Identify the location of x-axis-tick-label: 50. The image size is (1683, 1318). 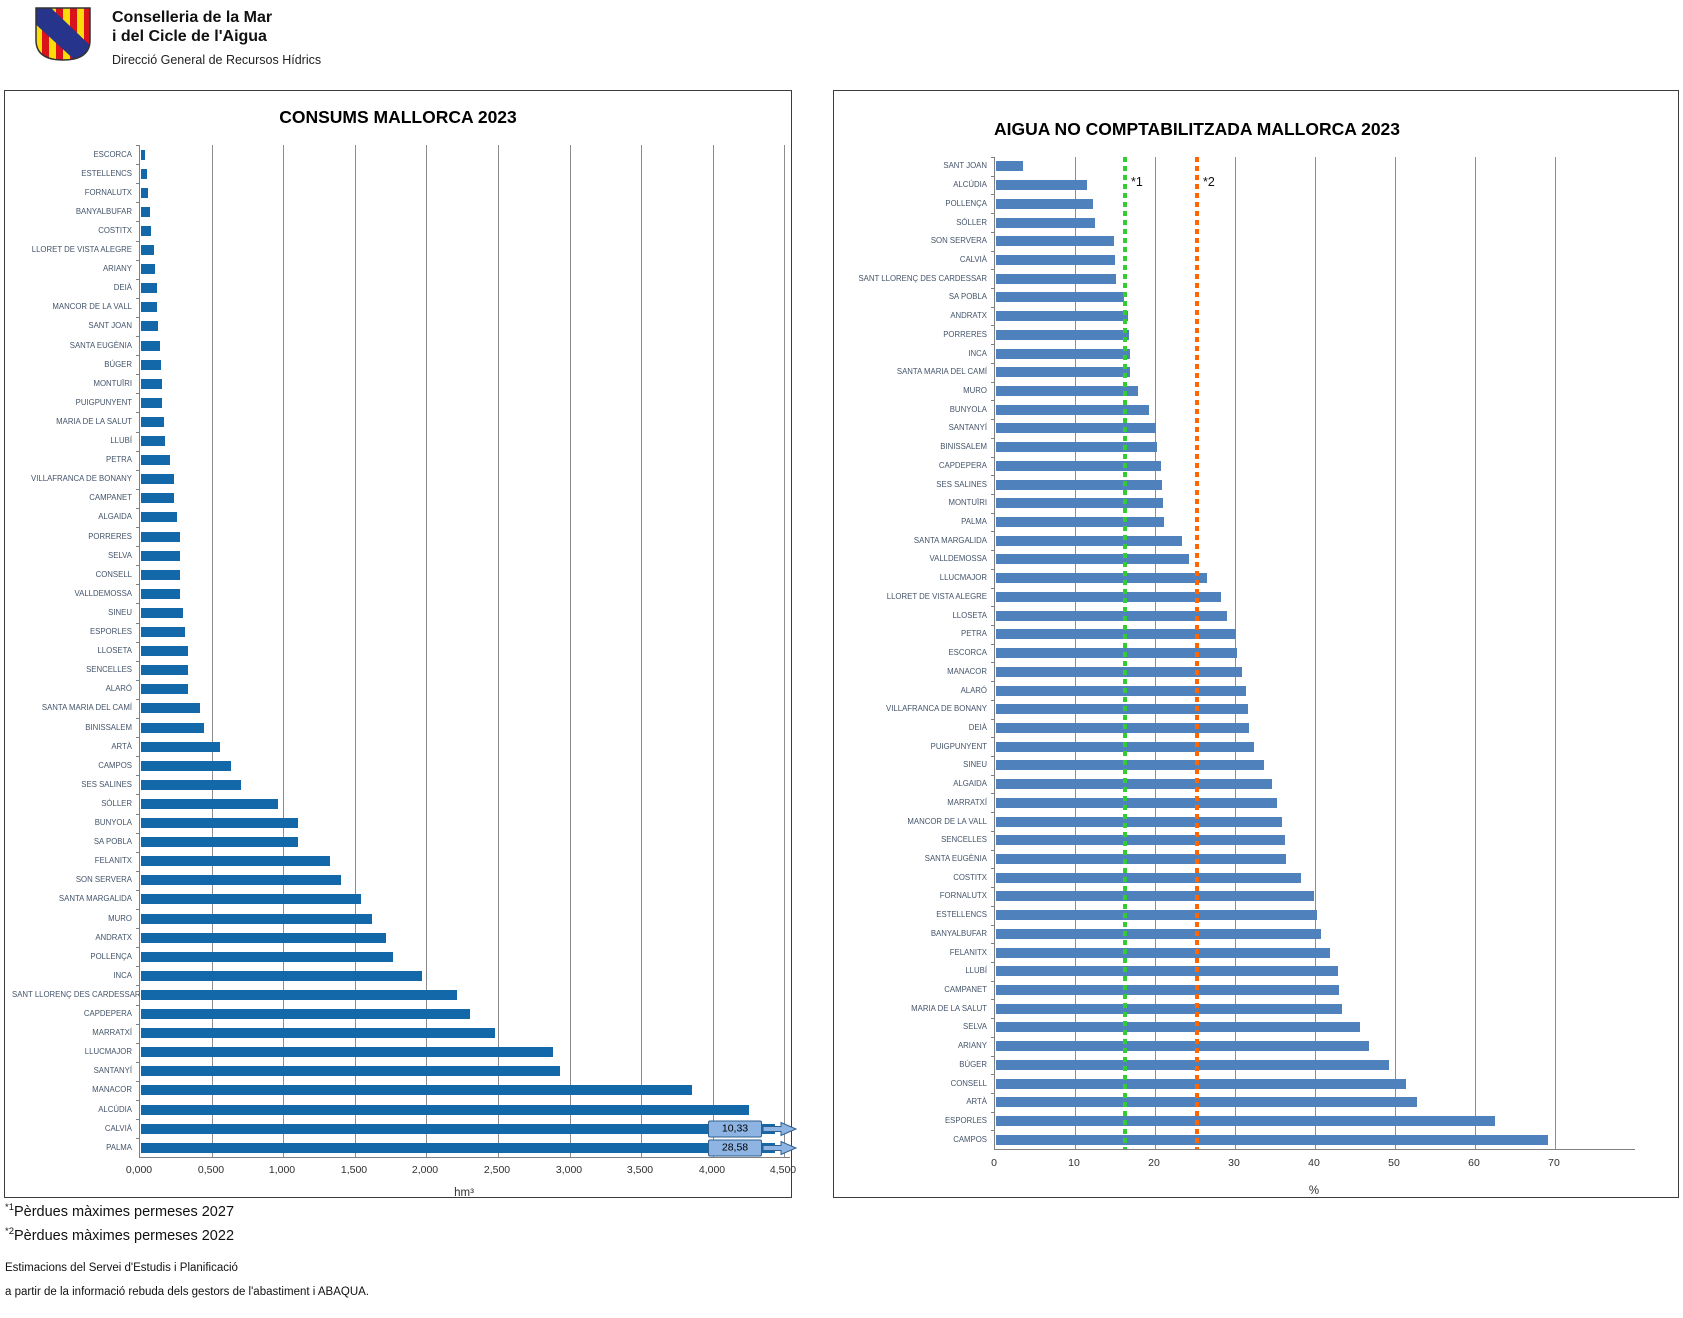
(1394, 1163).